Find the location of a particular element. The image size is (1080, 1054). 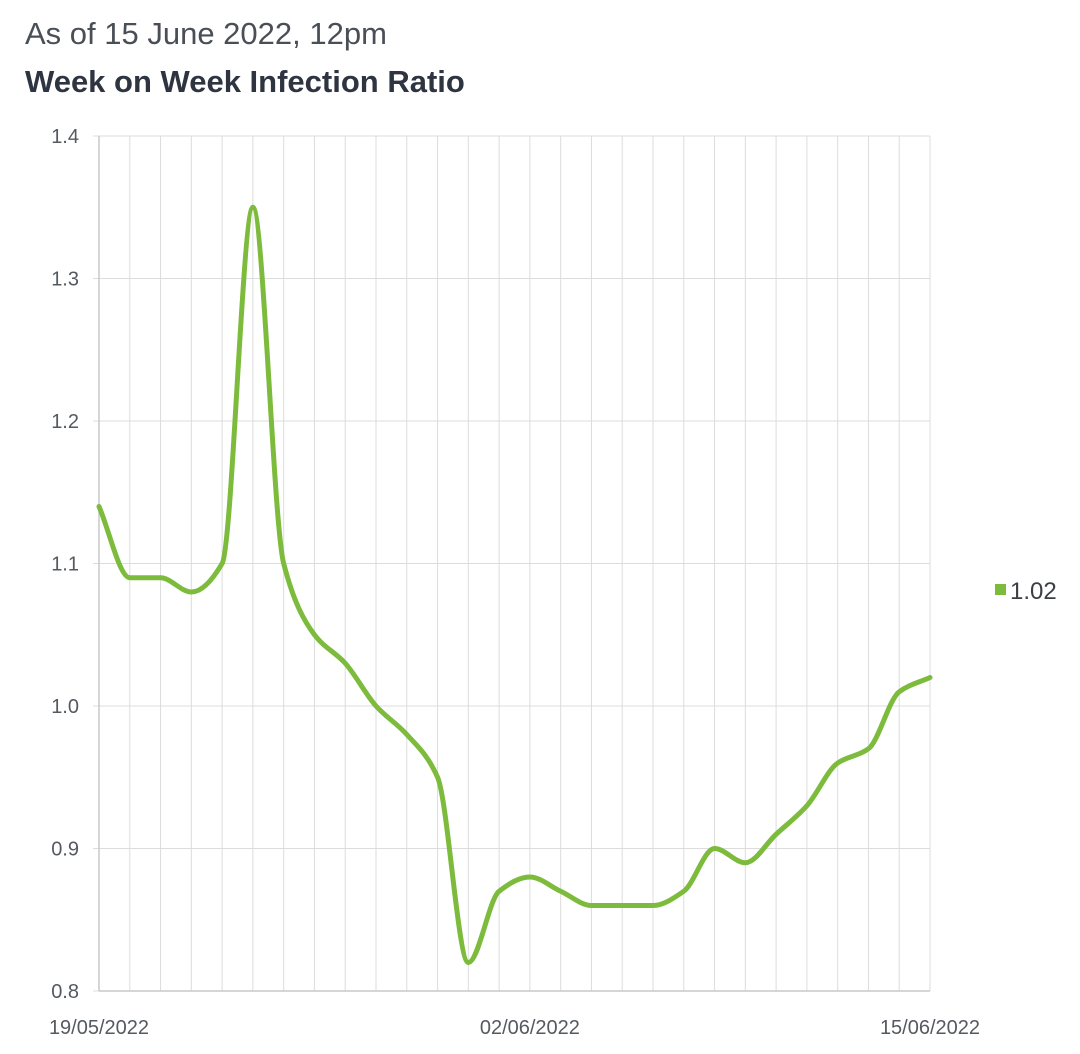

legend-marker is located at coordinates (1000, 589).